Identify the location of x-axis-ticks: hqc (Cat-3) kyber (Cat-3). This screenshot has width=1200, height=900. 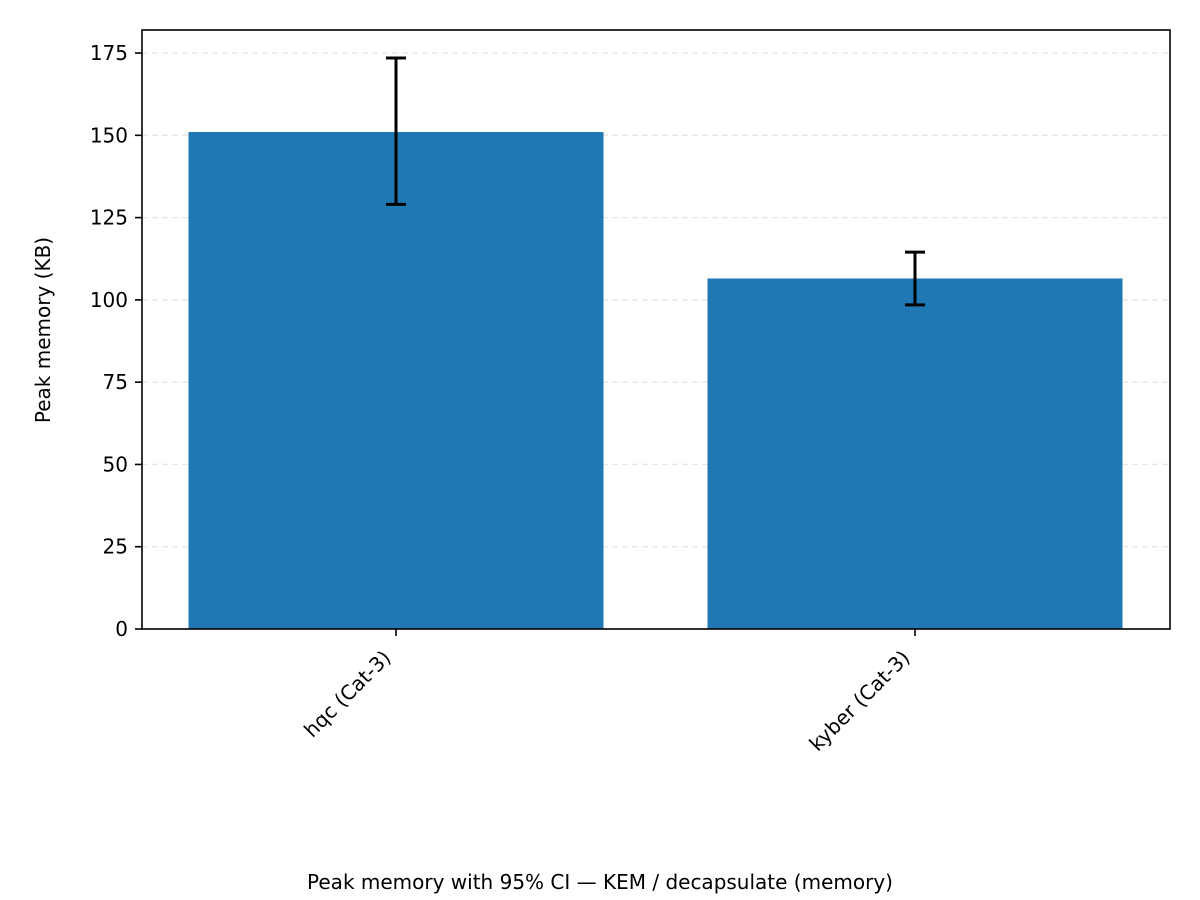
(607, 692).